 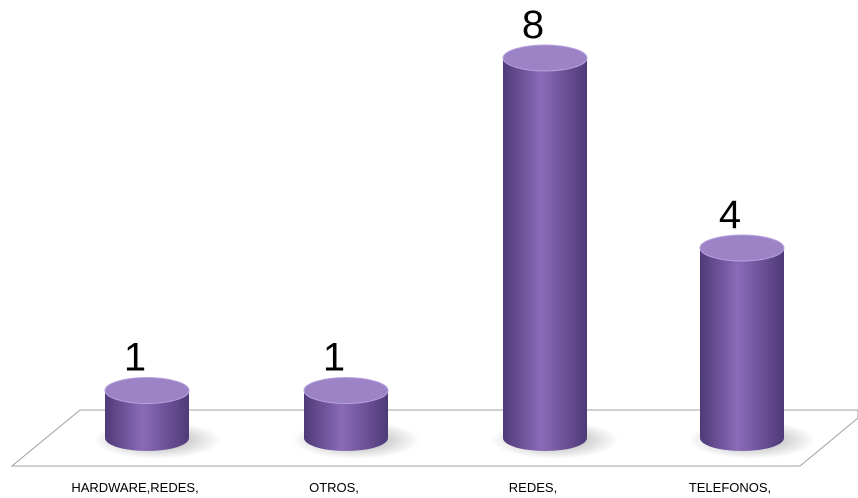 I want to click on category-label-hardware-redes: HARDWARE,REDES,, so click(x=134, y=487).